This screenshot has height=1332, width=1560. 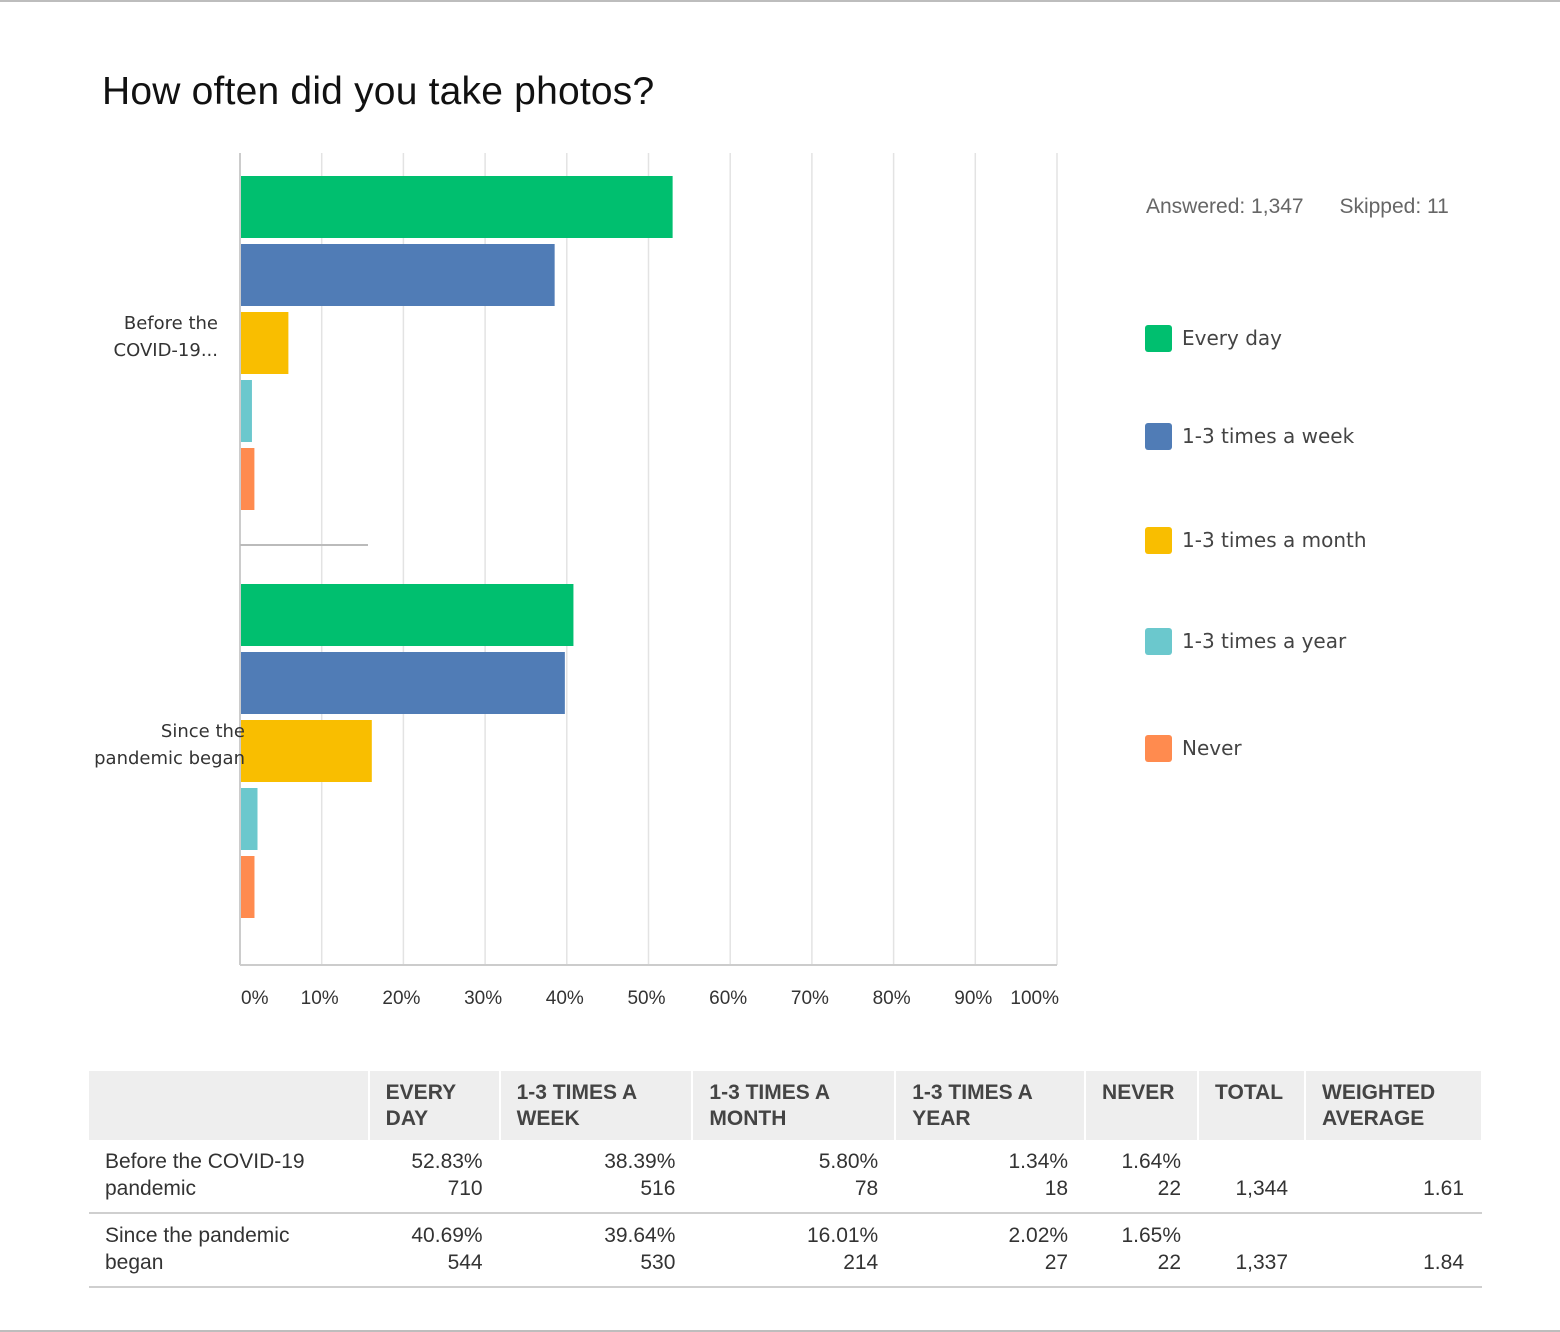 What do you see at coordinates (434, 1250) in the screenshot?
I see `table-cell: 40.69% 544` at bounding box center [434, 1250].